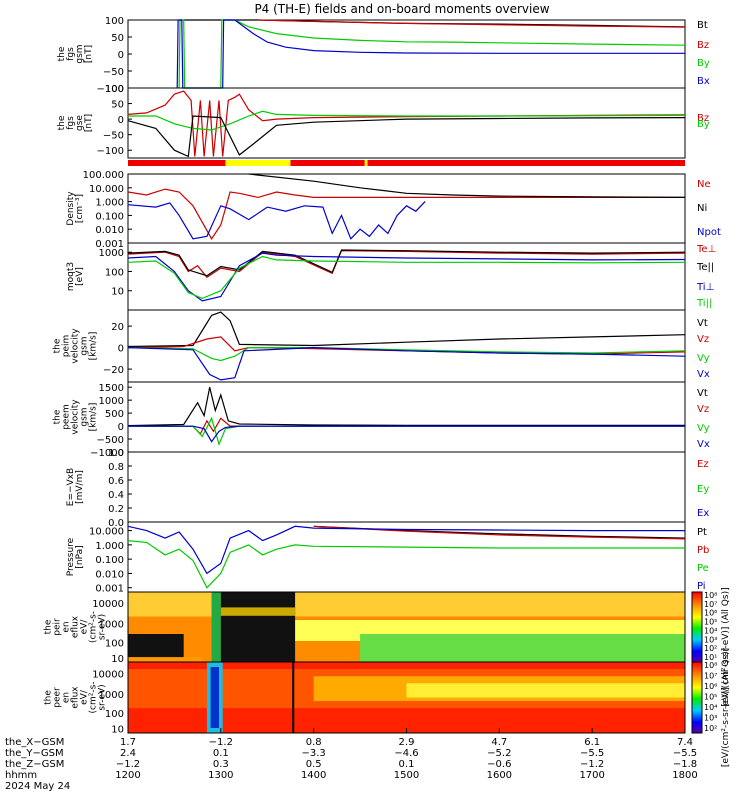 This screenshot has height=800, width=750. Describe the element at coordinates (107, 210) in the screenshot. I see `y-tick-labels: 100.000 10.000 1.000 0.100 0.010 0.001` at that location.